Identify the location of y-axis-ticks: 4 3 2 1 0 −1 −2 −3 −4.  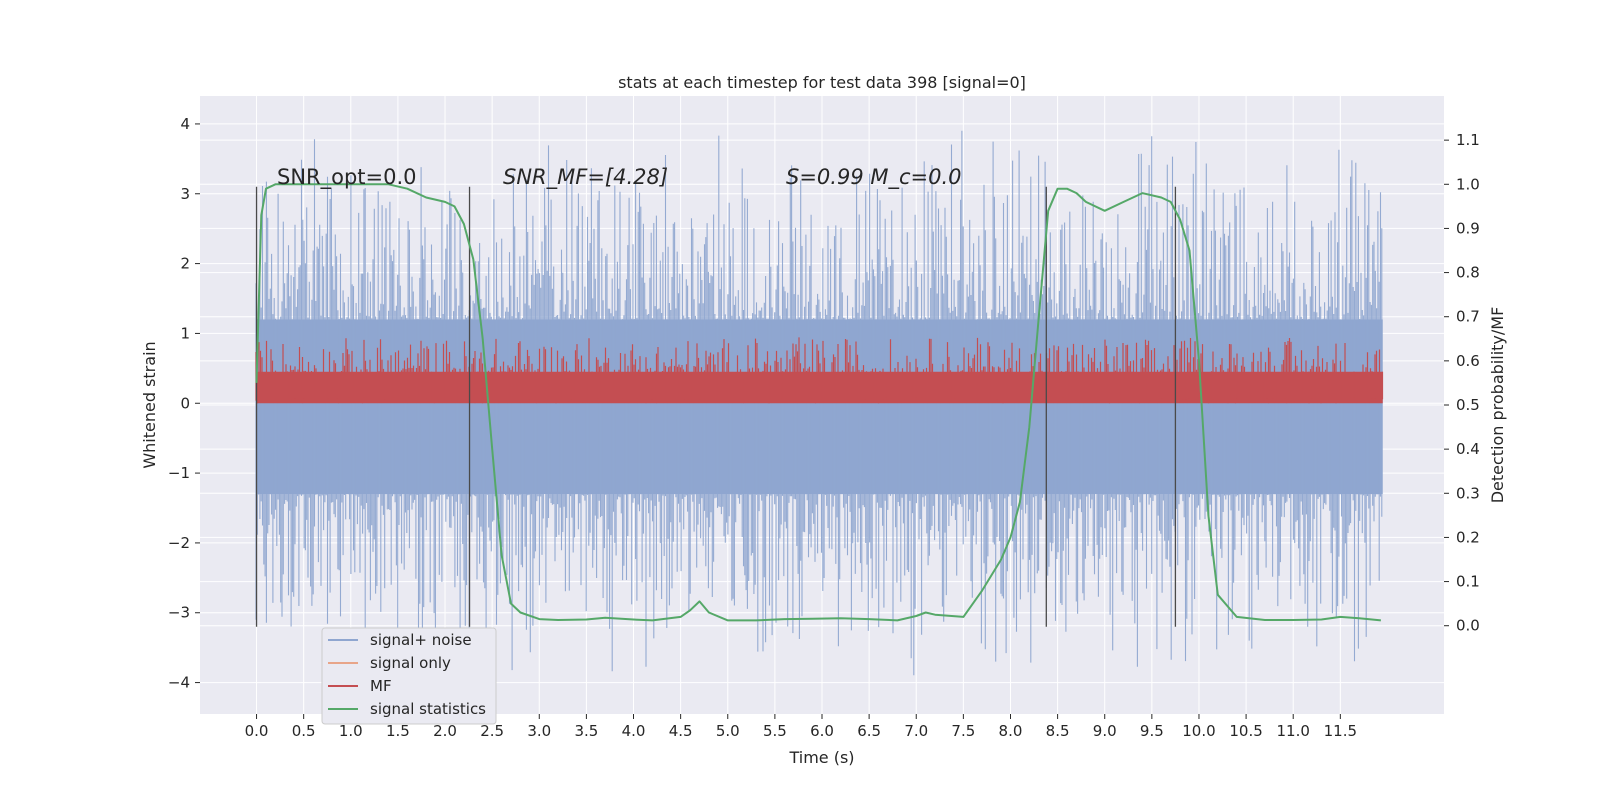
(184, 403).